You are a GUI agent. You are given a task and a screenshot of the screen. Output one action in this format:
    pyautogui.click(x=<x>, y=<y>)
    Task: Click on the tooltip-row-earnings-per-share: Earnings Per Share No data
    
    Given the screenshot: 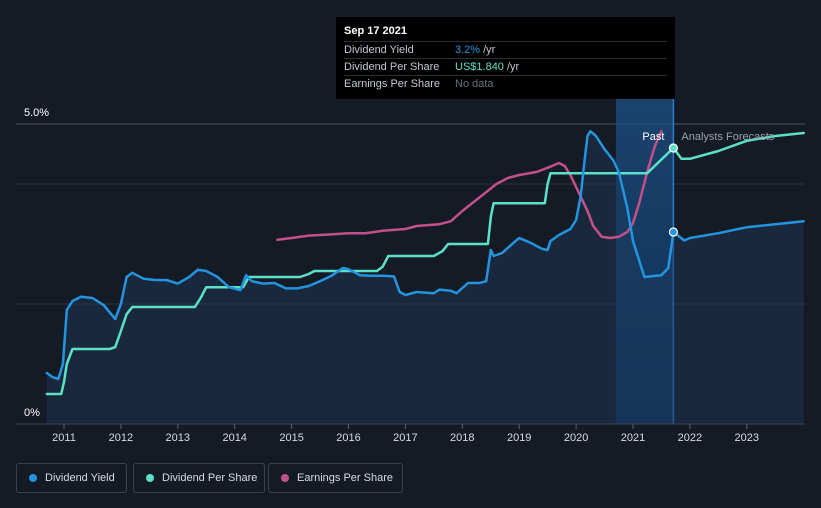 What is the action you would take?
    pyautogui.click(x=505, y=83)
    